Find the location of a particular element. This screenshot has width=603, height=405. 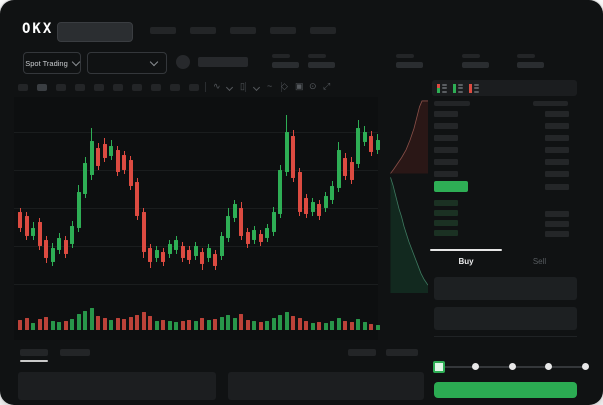

settings-icon: ⊙ is located at coordinates (313, 86).